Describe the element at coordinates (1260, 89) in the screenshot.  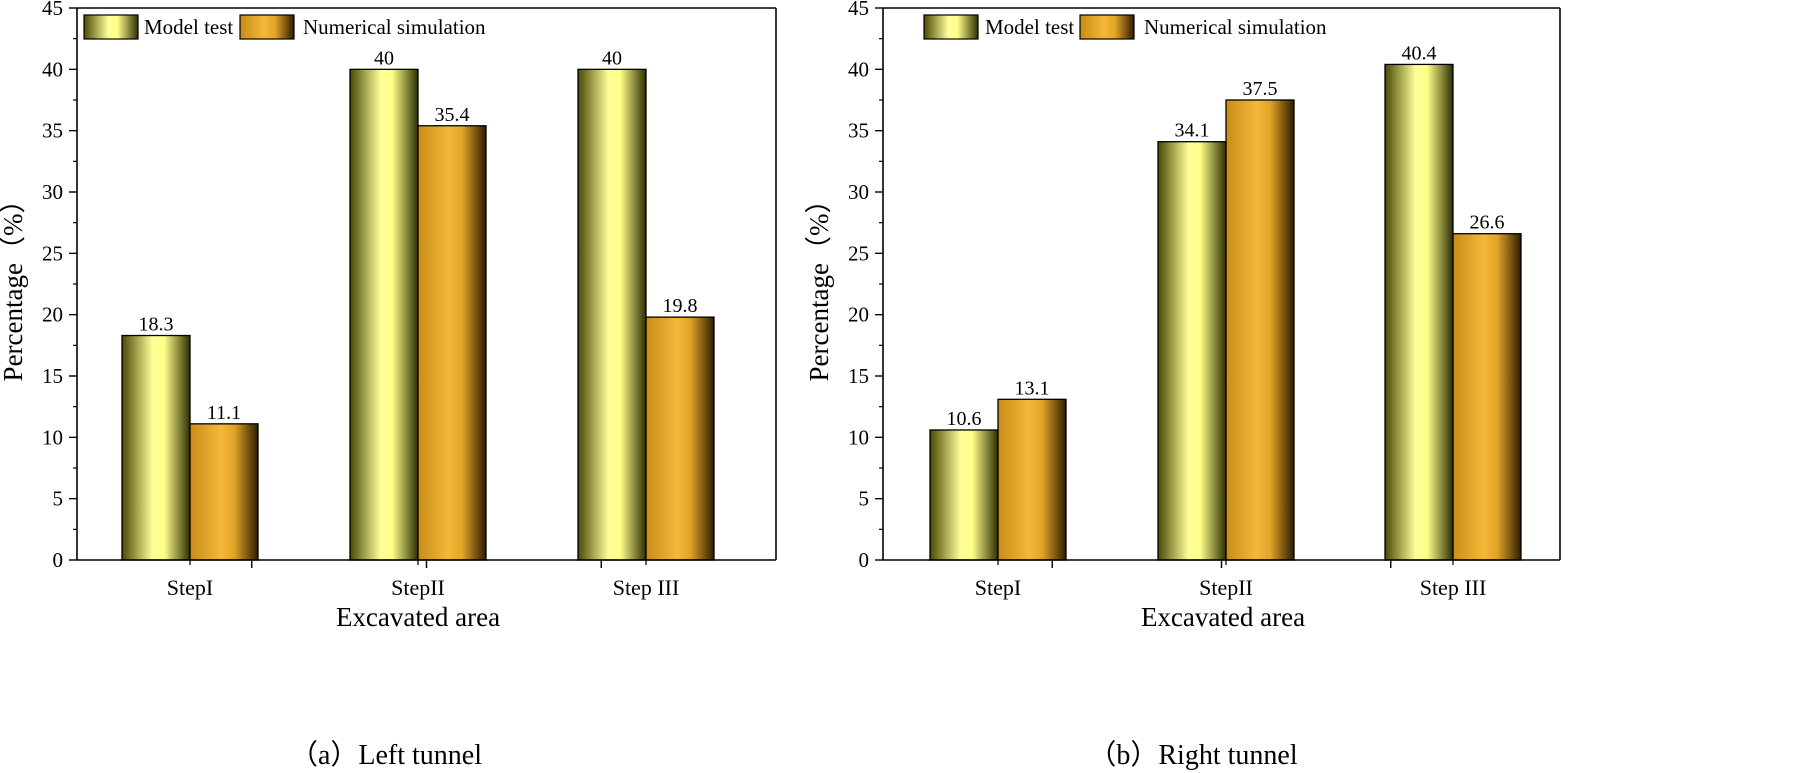
I see `data-label-numerical-simulation-2: 37.5` at that location.